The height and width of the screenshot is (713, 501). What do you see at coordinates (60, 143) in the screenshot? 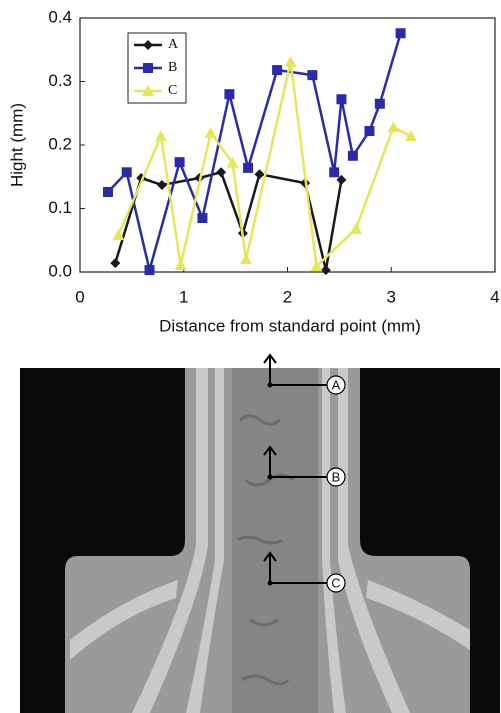
I see `y-tick-label: 0.2` at bounding box center [60, 143].